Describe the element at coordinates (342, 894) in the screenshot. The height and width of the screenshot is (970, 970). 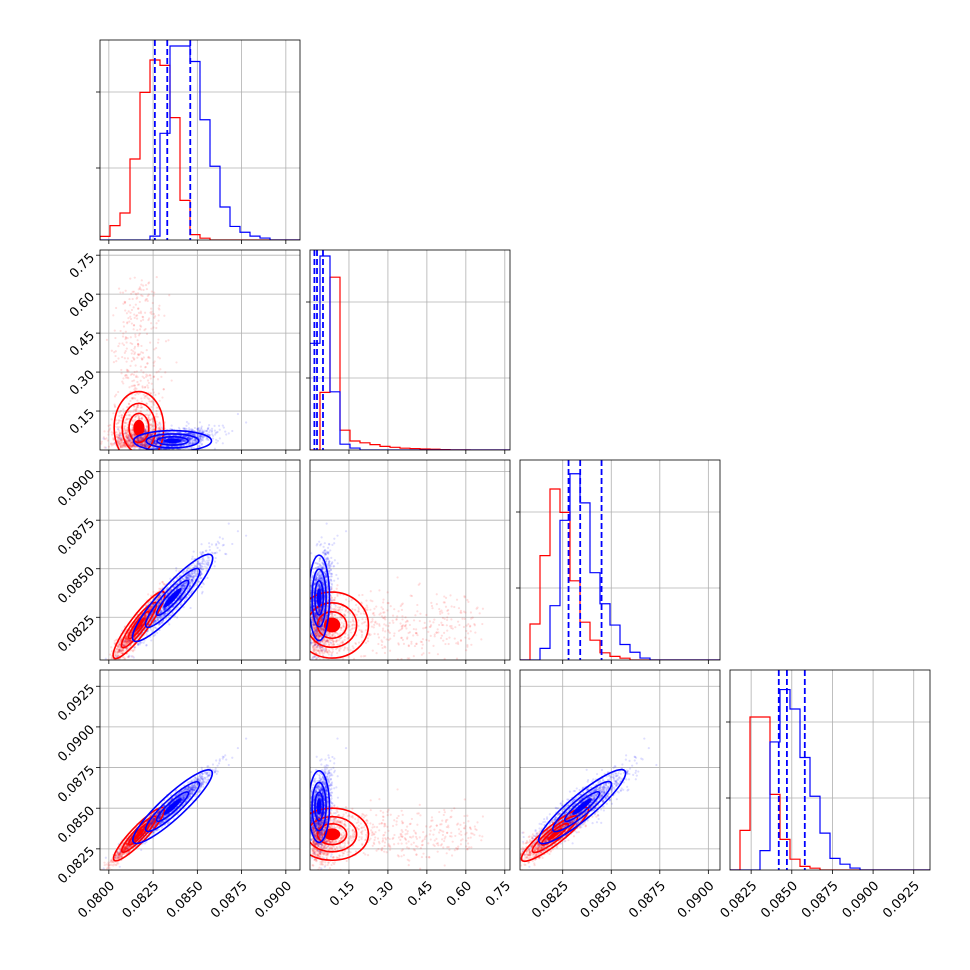
I see `x-tick-label-1-0: 0.15` at that location.